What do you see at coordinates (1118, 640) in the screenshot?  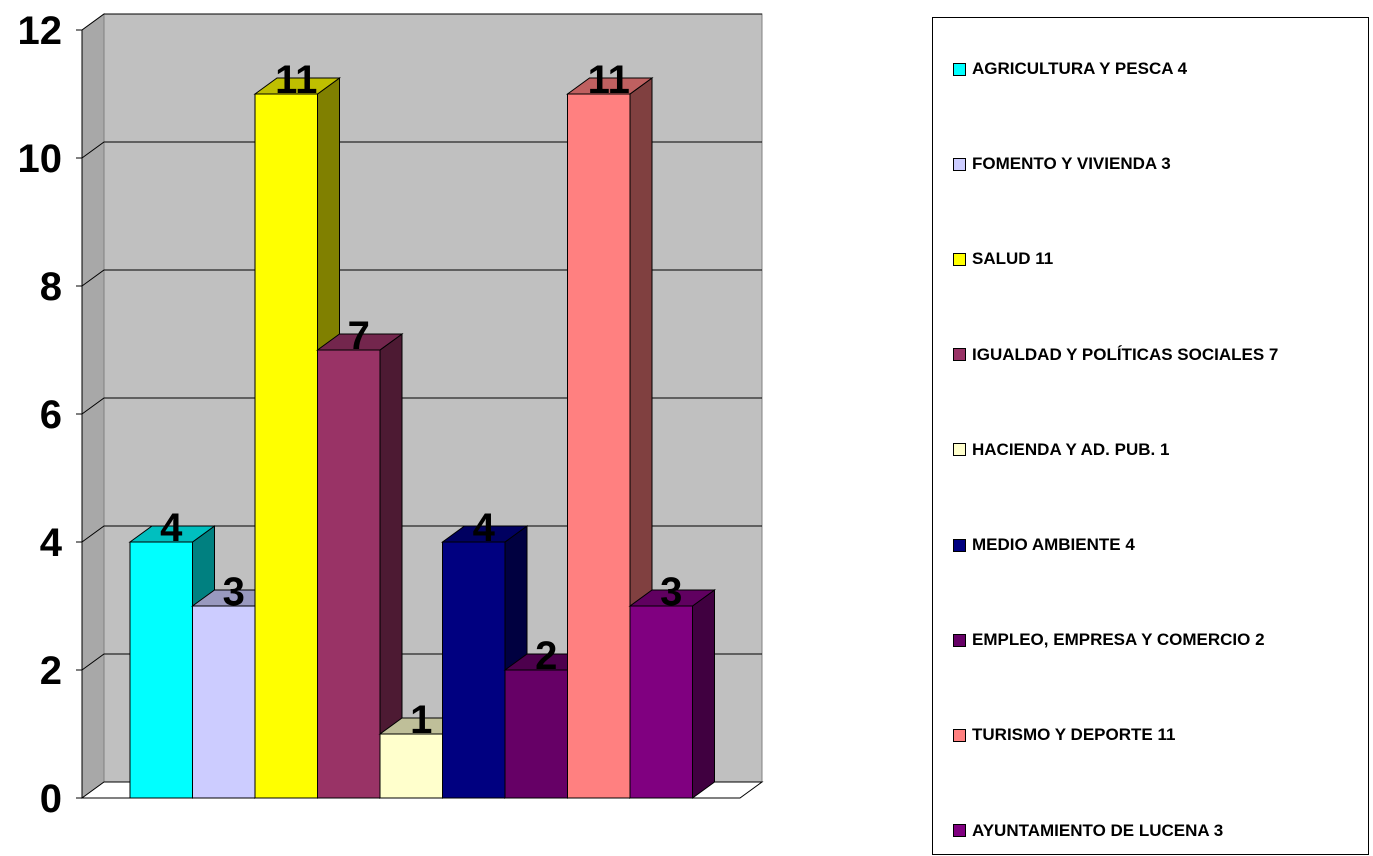 I see `legend-label: EMPLEO, EMPRESA Y COMERCIO 2` at bounding box center [1118, 640].